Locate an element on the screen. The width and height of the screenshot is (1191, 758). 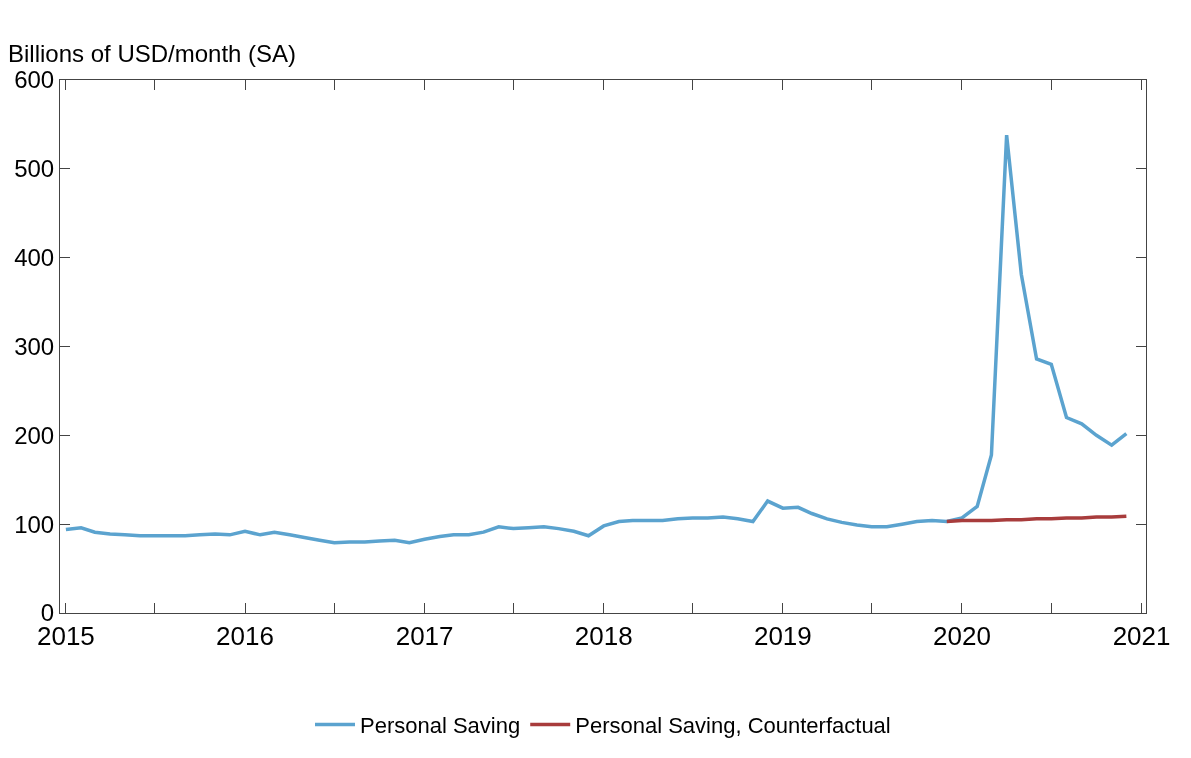
y-axis-title: Billions of USD/month (SA) is located at coordinates (152, 53).